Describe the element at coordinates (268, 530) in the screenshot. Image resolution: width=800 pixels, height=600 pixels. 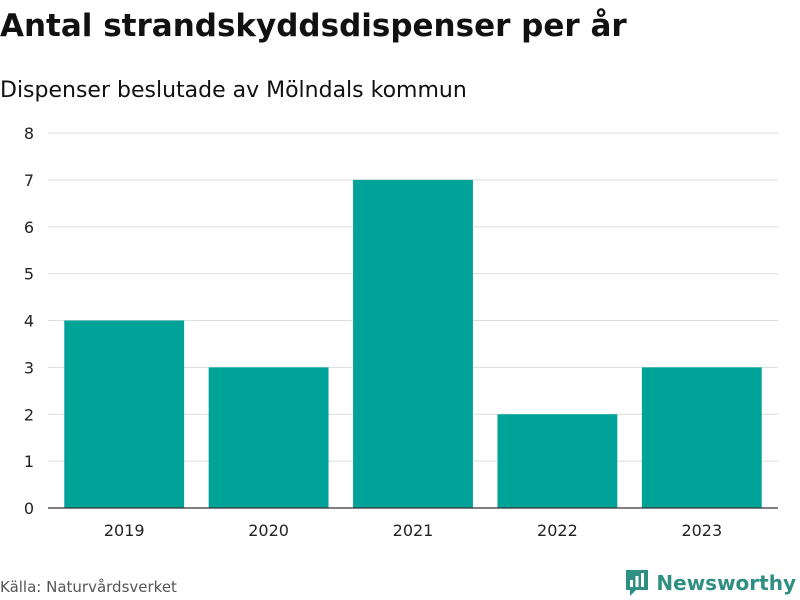
I see `x-tick-label: 2020` at that location.